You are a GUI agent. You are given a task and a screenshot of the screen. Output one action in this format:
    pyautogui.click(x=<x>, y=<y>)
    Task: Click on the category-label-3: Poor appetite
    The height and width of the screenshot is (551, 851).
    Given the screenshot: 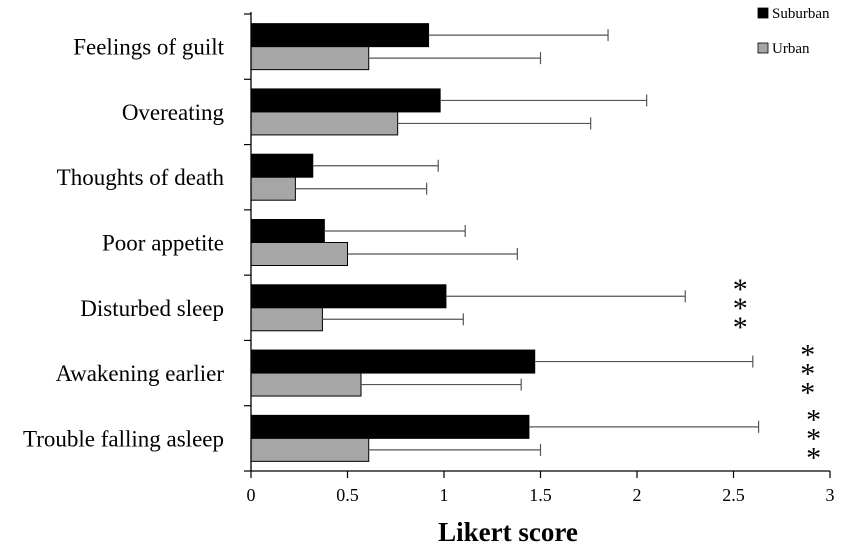 What is the action you would take?
    pyautogui.click(x=163, y=243)
    